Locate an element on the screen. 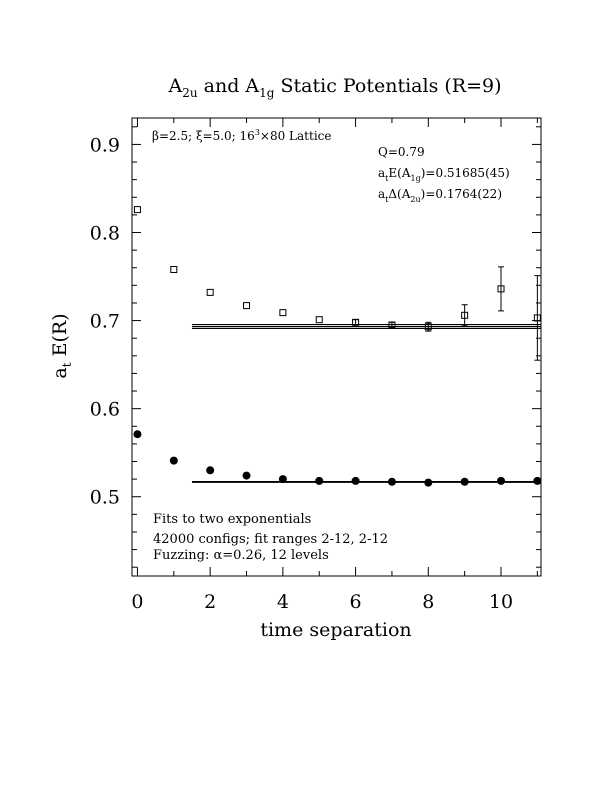 Image resolution: width=612 pixels, height=792 pixels. fits-note: Fits to two exponentials is located at coordinates (232, 519).